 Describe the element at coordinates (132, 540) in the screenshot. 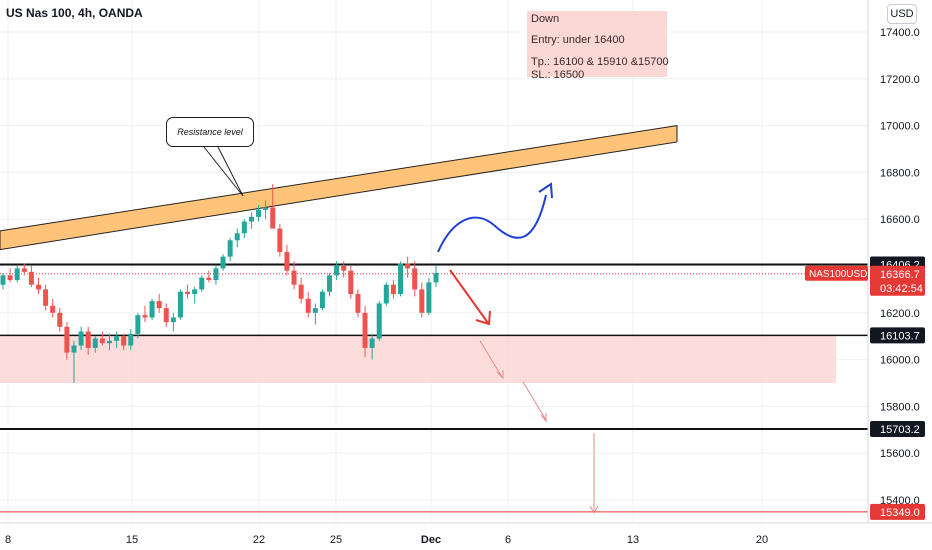

I see `x-tick-label: 15` at that location.